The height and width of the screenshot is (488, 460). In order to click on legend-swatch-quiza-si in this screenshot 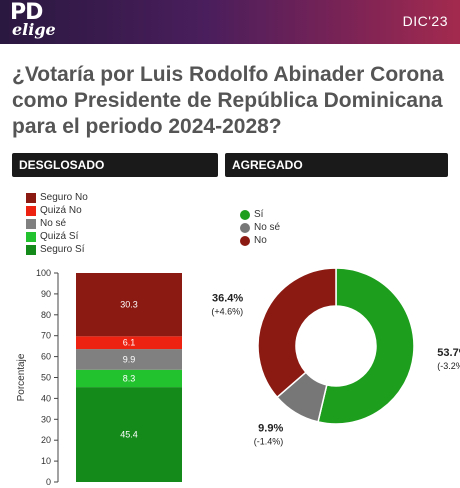, I will do `click(31, 237)`.